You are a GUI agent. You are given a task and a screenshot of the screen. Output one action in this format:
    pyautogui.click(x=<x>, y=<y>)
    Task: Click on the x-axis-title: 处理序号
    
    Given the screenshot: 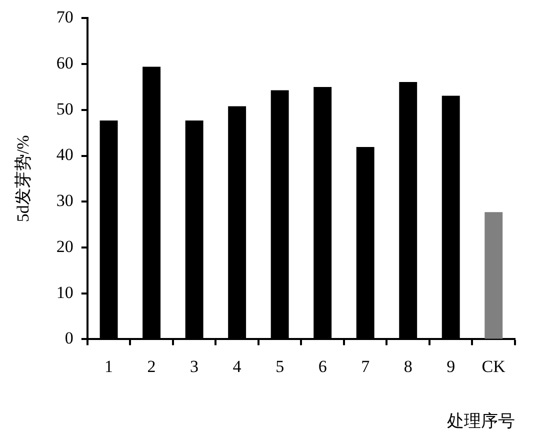 What is the action you would take?
    pyautogui.click(x=481, y=420)
    